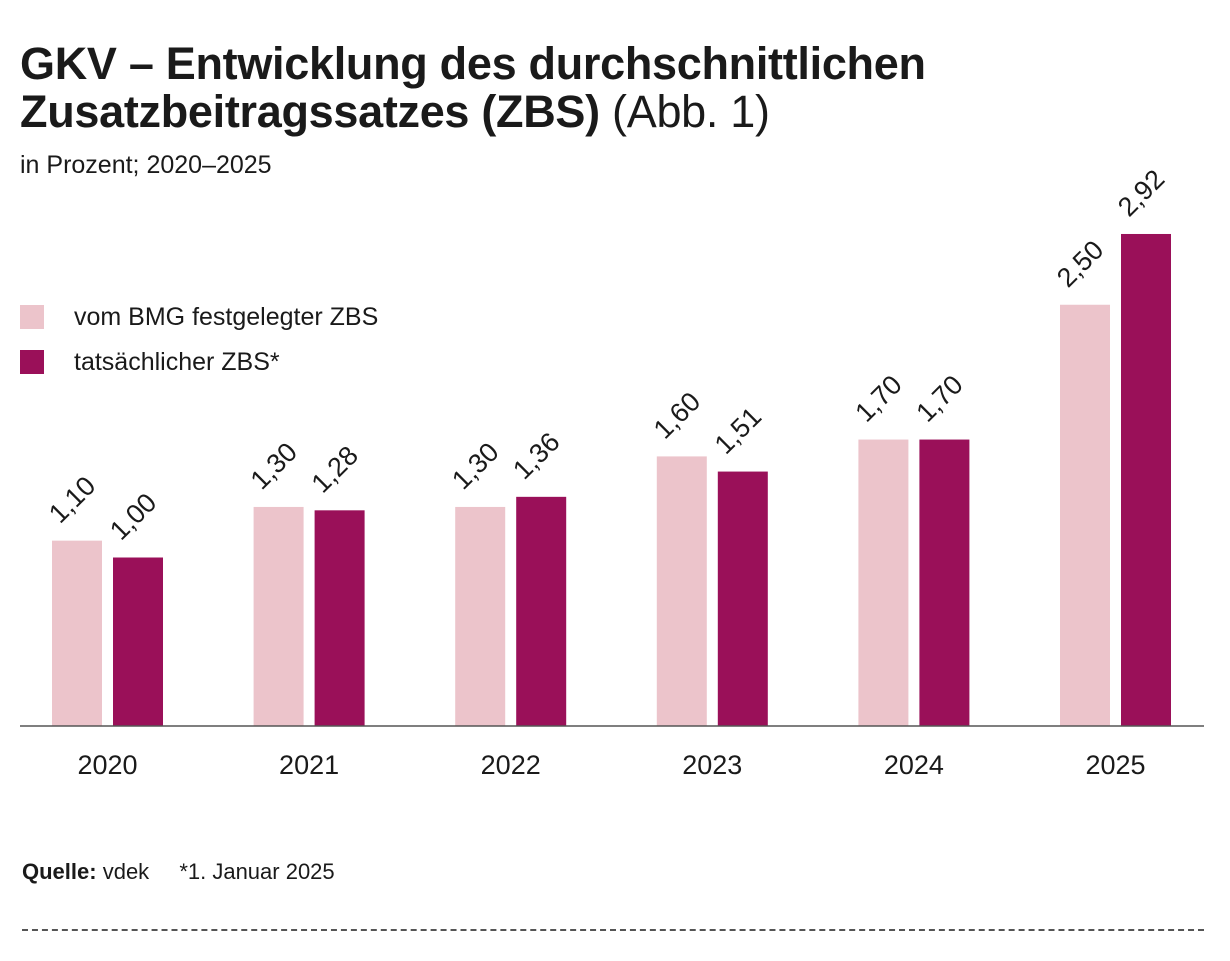  Describe the element at coordinates (677, 415) in the screenshot. I see `data-label-bmg-2023: 1,60` at that location.